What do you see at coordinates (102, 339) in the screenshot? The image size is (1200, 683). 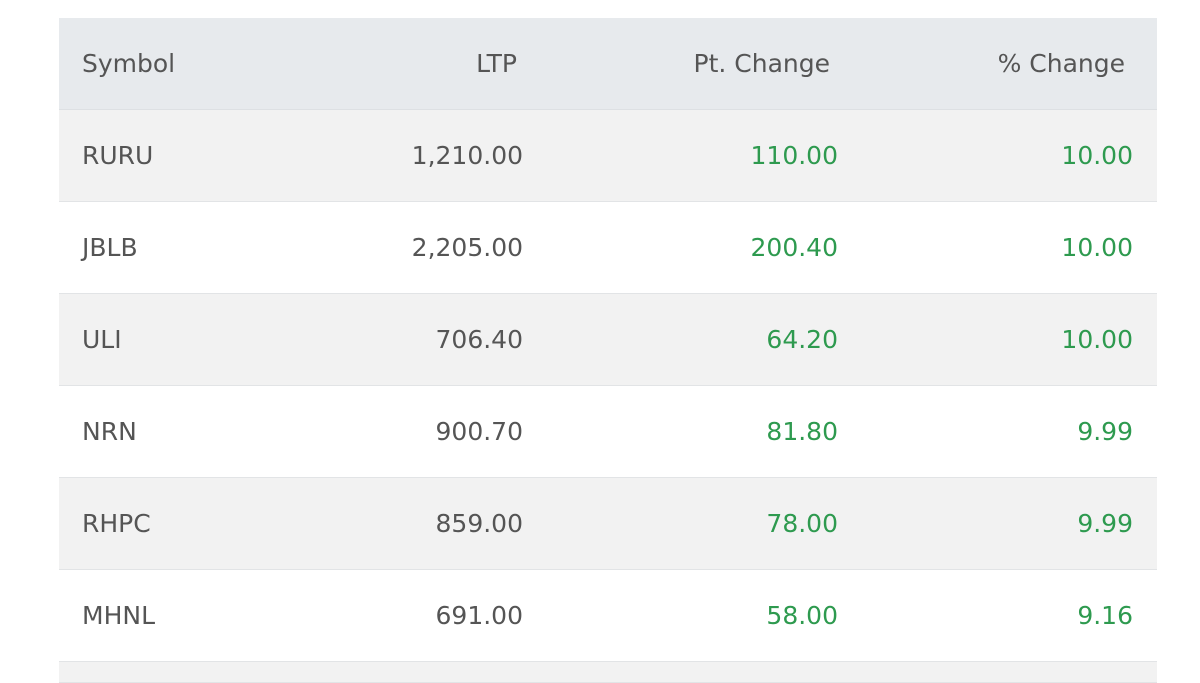 I see `symbol-cell: ULI` at bounding box center [102, 339].